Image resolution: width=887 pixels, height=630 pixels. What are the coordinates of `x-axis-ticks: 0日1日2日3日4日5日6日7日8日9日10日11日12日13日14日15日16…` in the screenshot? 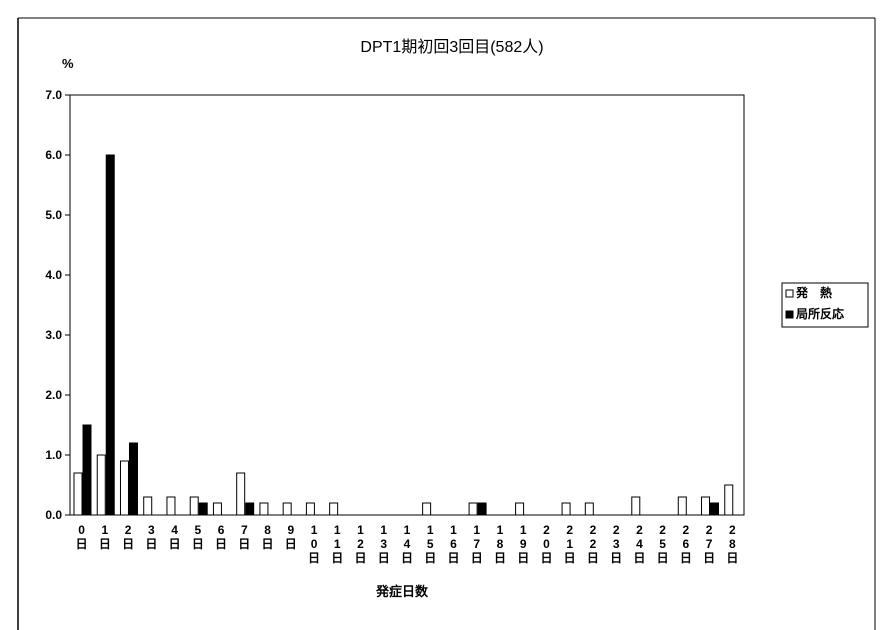 It's located at (407, 544).